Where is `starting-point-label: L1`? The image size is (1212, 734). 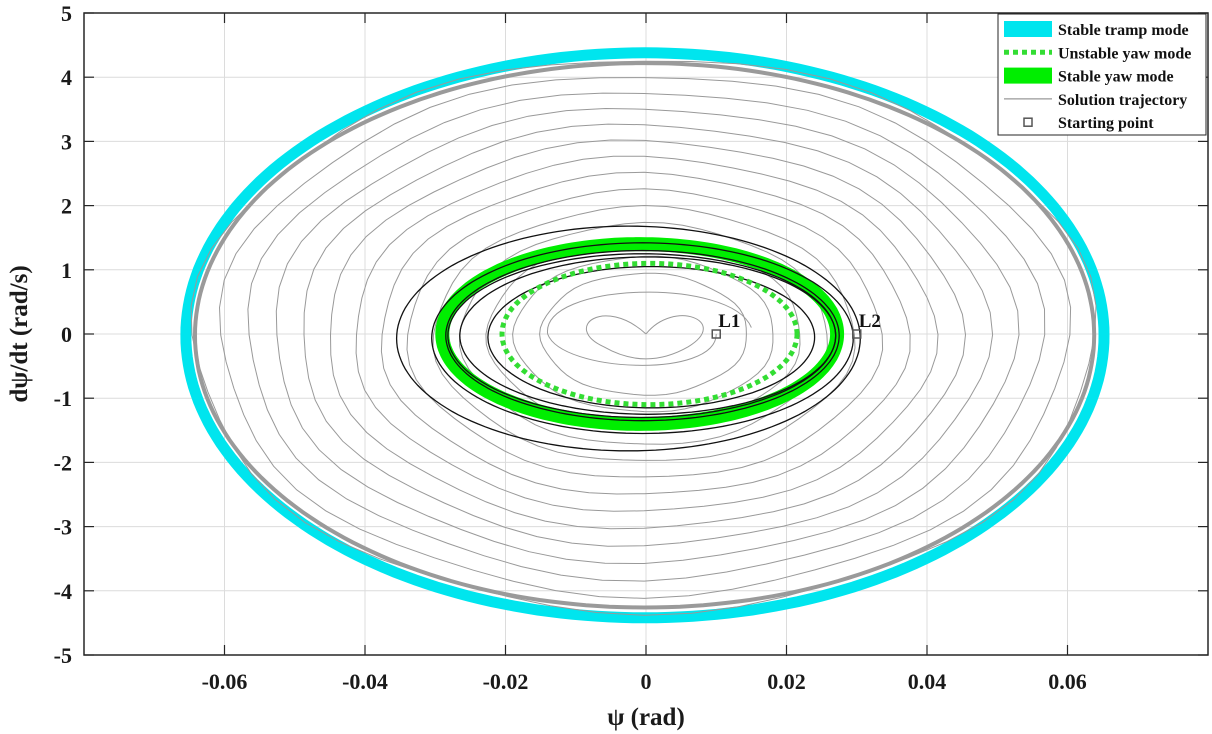 starting-point-label: L1 is located at coordinates (729, 321).